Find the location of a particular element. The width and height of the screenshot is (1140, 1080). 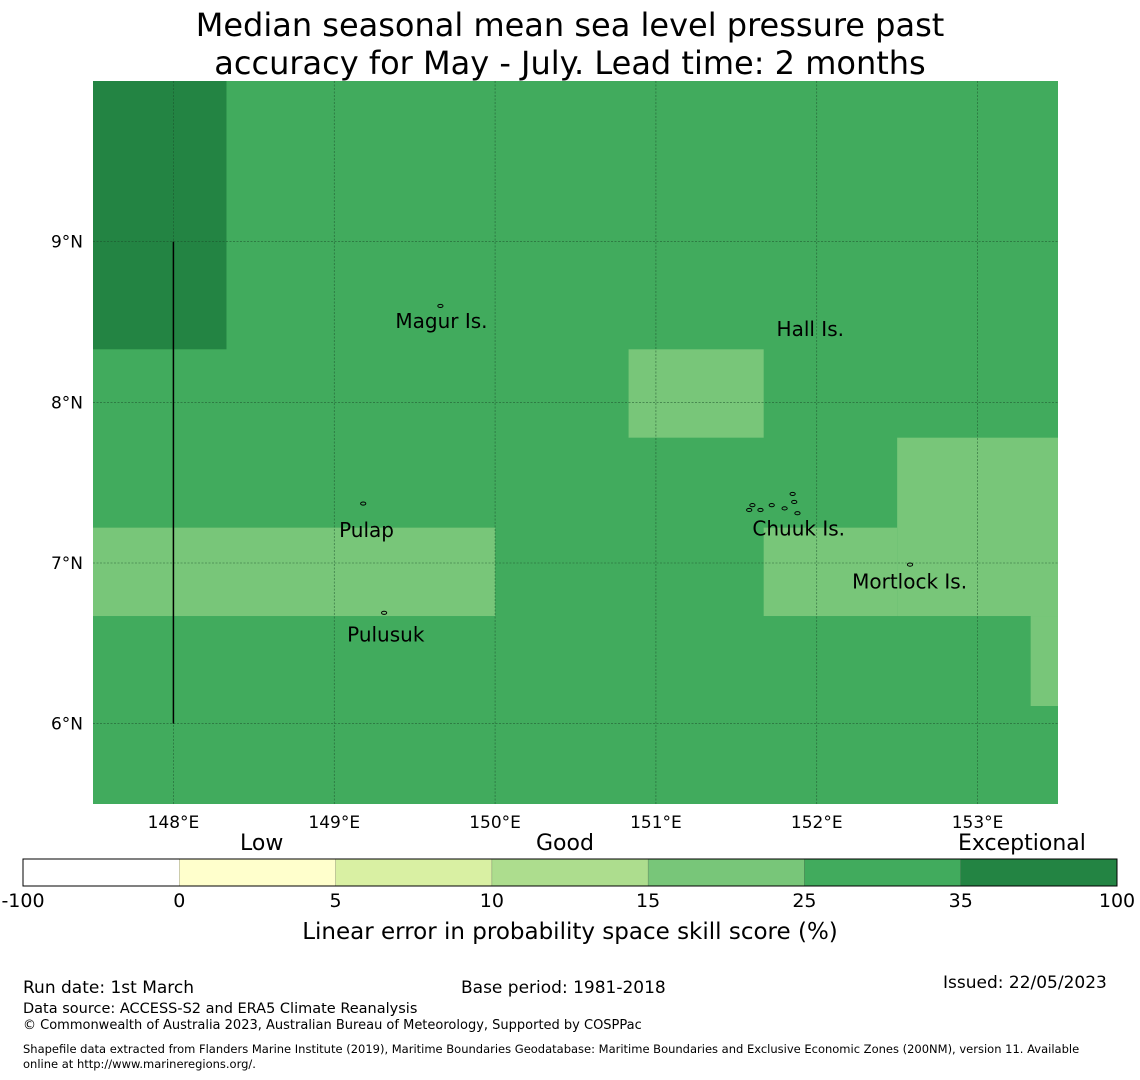

colorbar-tick-label: 0 is located at coordinates (179, 901).